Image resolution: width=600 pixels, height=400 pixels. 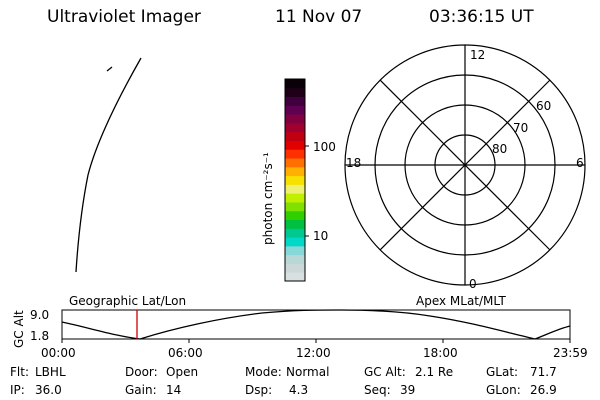 What do you see at coordinates (434, 372) in the screenshot?
I see `status-gcalt-value: 2.1 Re` at bounding box center [434, 372].